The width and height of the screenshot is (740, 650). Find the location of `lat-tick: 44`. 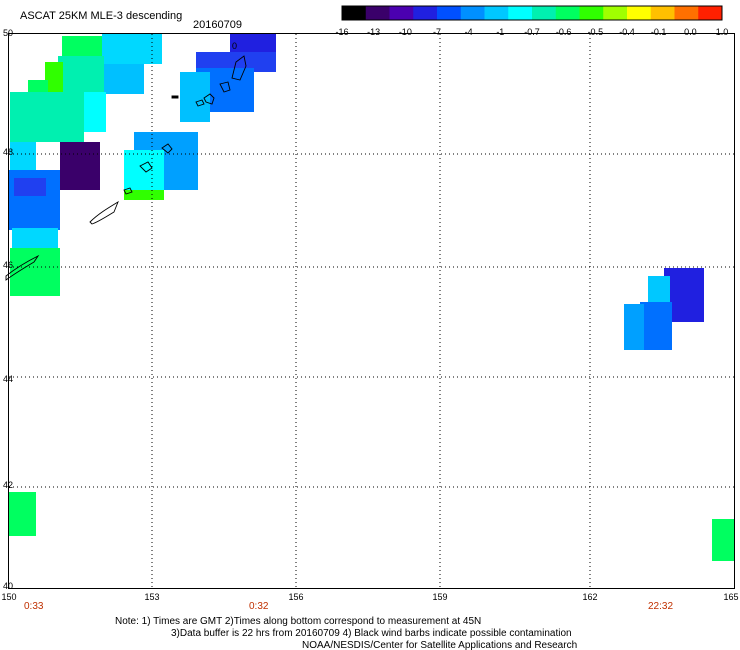

lat-tick: 44 is located at coordinates (8, 379).